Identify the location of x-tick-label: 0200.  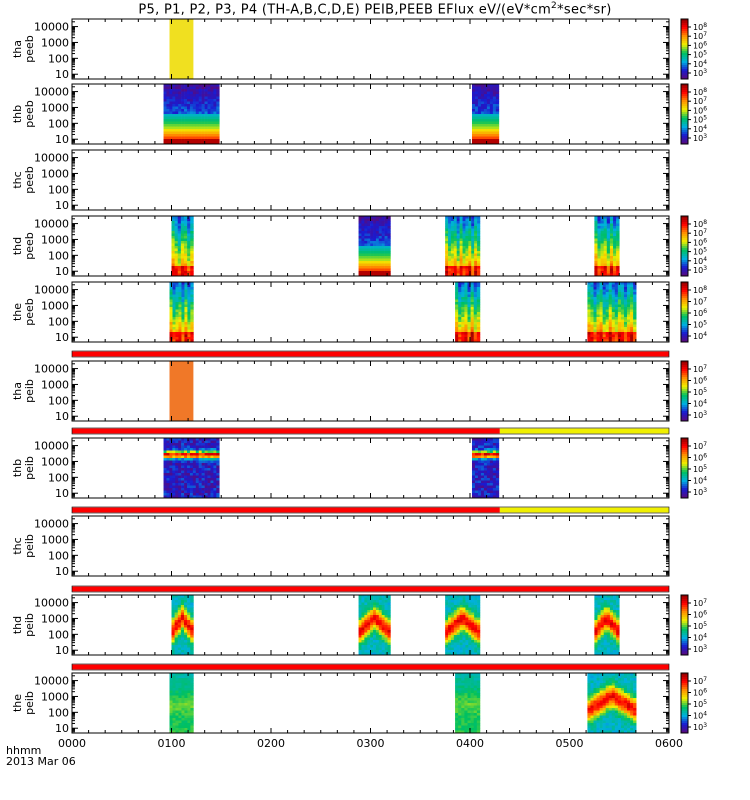
(271, 743).